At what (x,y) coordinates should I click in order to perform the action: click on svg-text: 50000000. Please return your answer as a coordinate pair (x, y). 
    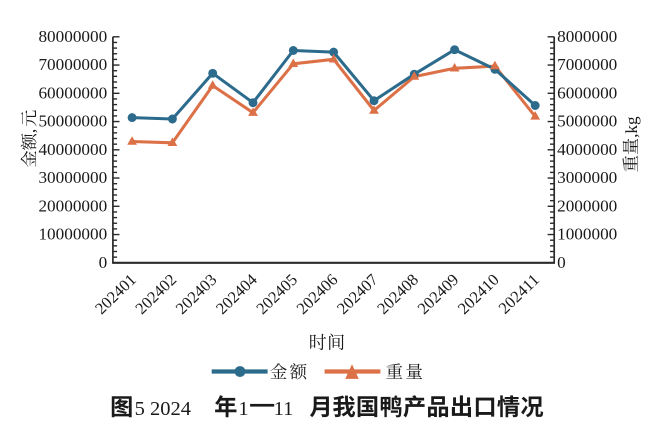
    Looking at the image, I should click on (72, 121).